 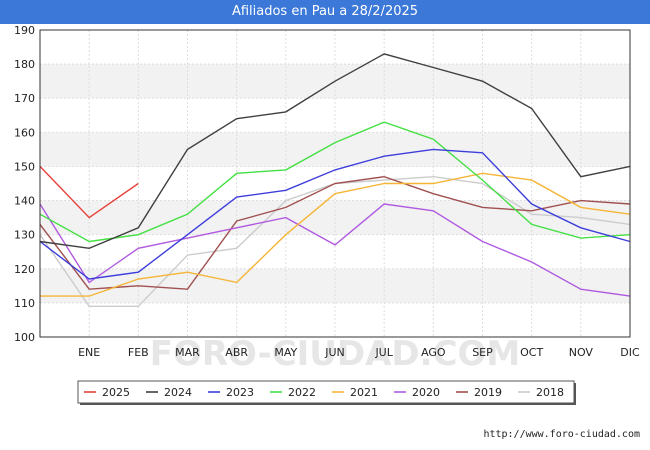 I want to click on legend-label-2021: 2021, so click(x=364, y=392).